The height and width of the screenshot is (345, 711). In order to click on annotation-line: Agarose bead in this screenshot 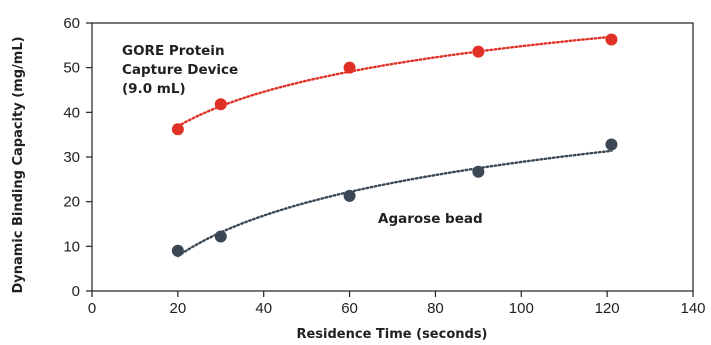, I will do `click(430, 219)`.